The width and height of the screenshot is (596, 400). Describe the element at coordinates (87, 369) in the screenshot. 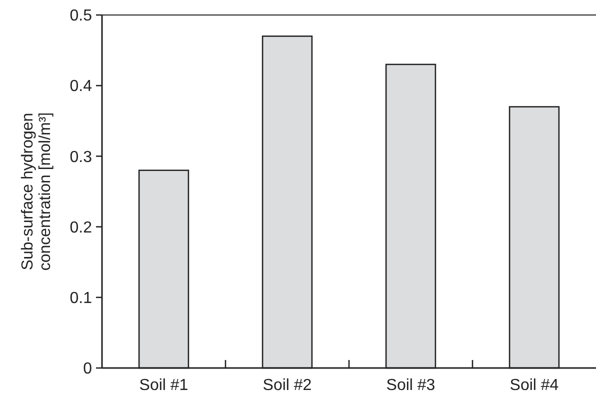

I see `y-tick-label: 0` at that location.